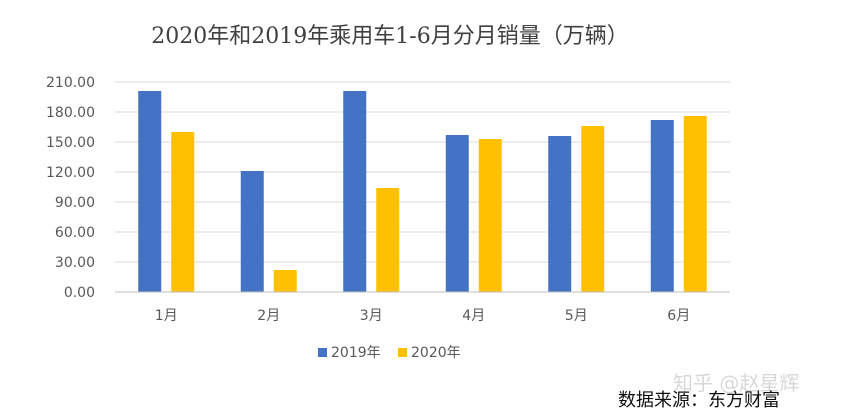 This screenshot has width=854, height=415. Describe the element at coordinates (402, 352) in the screenshot. I see `legend-swatch-2020` at that location.